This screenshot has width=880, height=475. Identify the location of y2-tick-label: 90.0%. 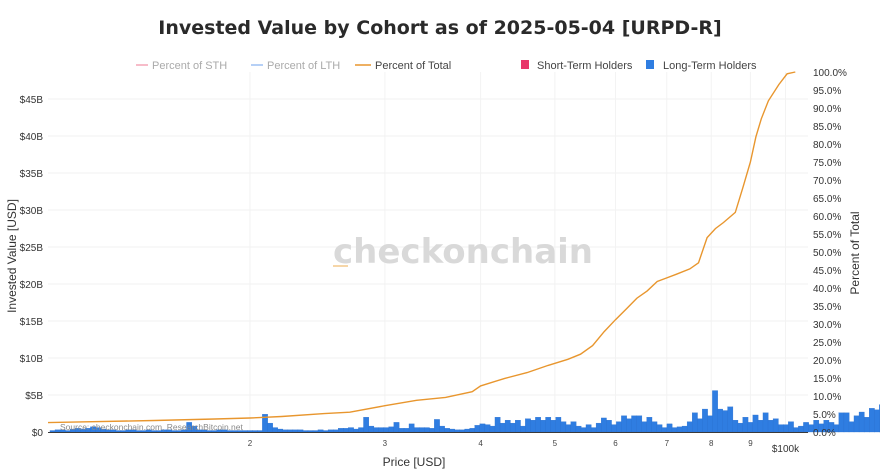
(827, 109).